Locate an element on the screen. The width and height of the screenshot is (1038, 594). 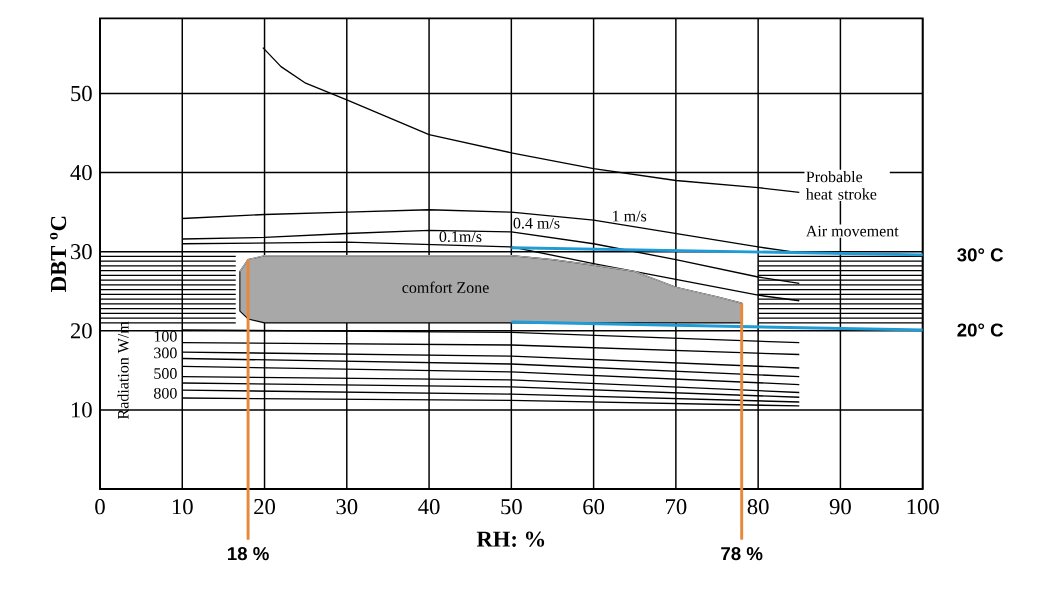
x-axis-title: RH: % is located at coordinates (510, 539).